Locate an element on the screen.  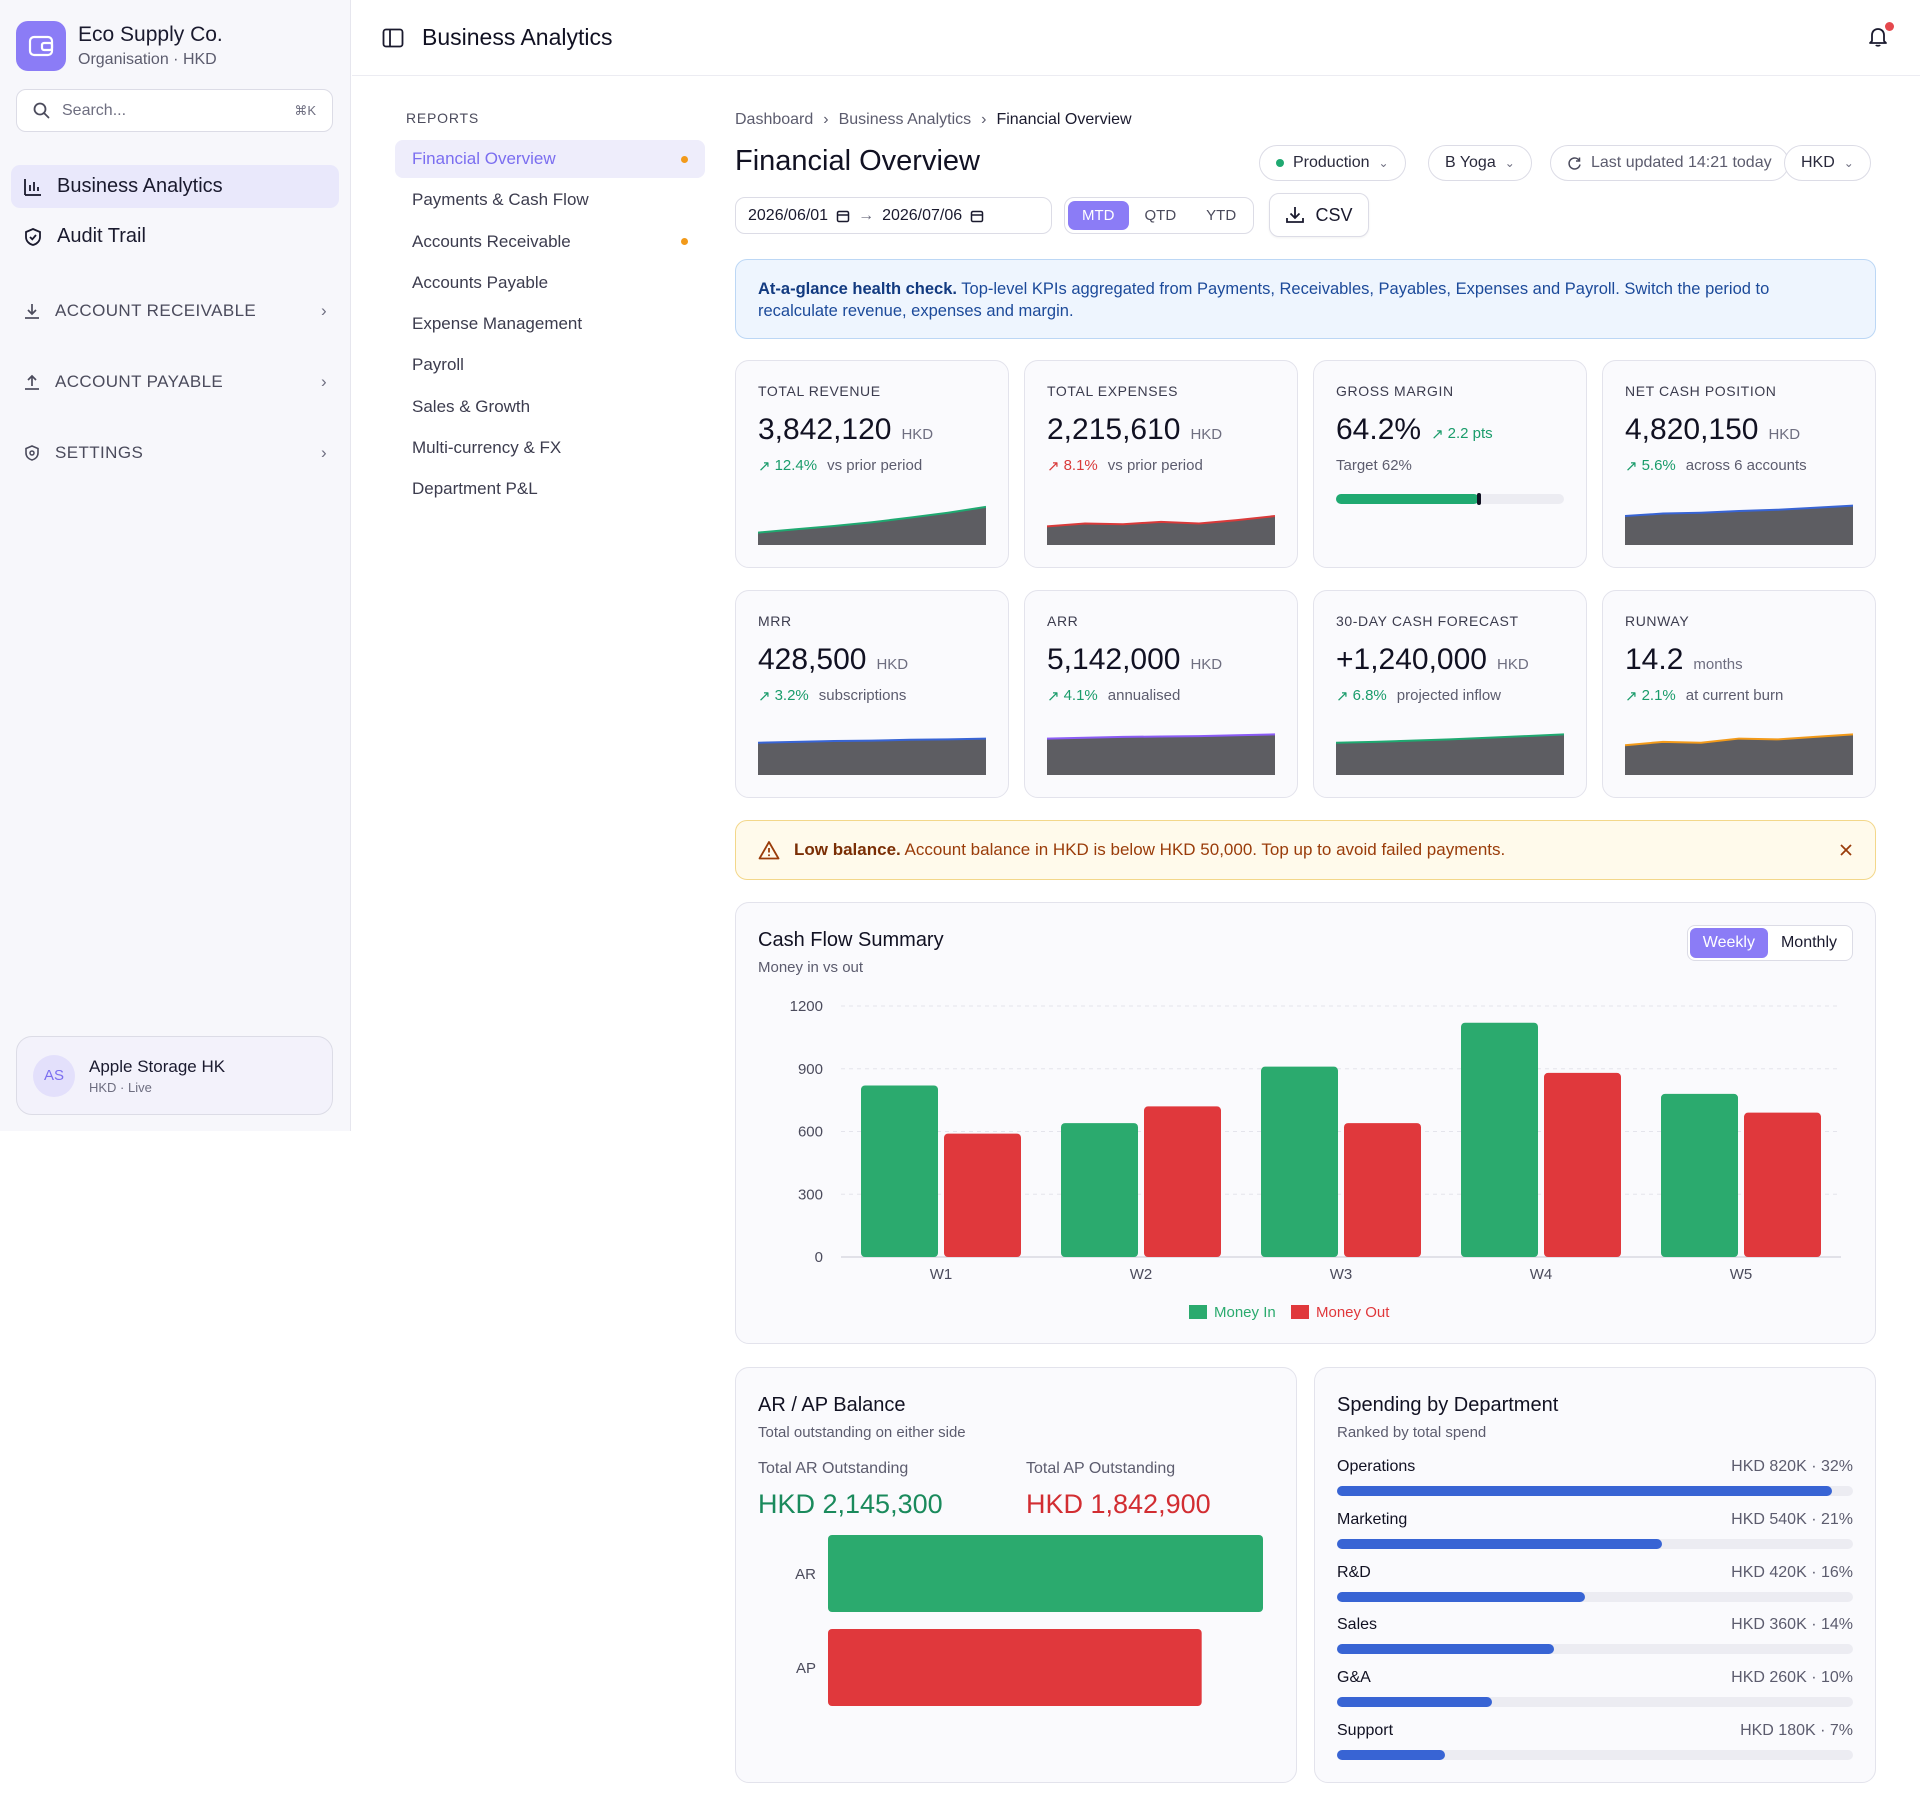
department-row: G&A HKD 260K · 10% is located at coordinates (1595, 1688).